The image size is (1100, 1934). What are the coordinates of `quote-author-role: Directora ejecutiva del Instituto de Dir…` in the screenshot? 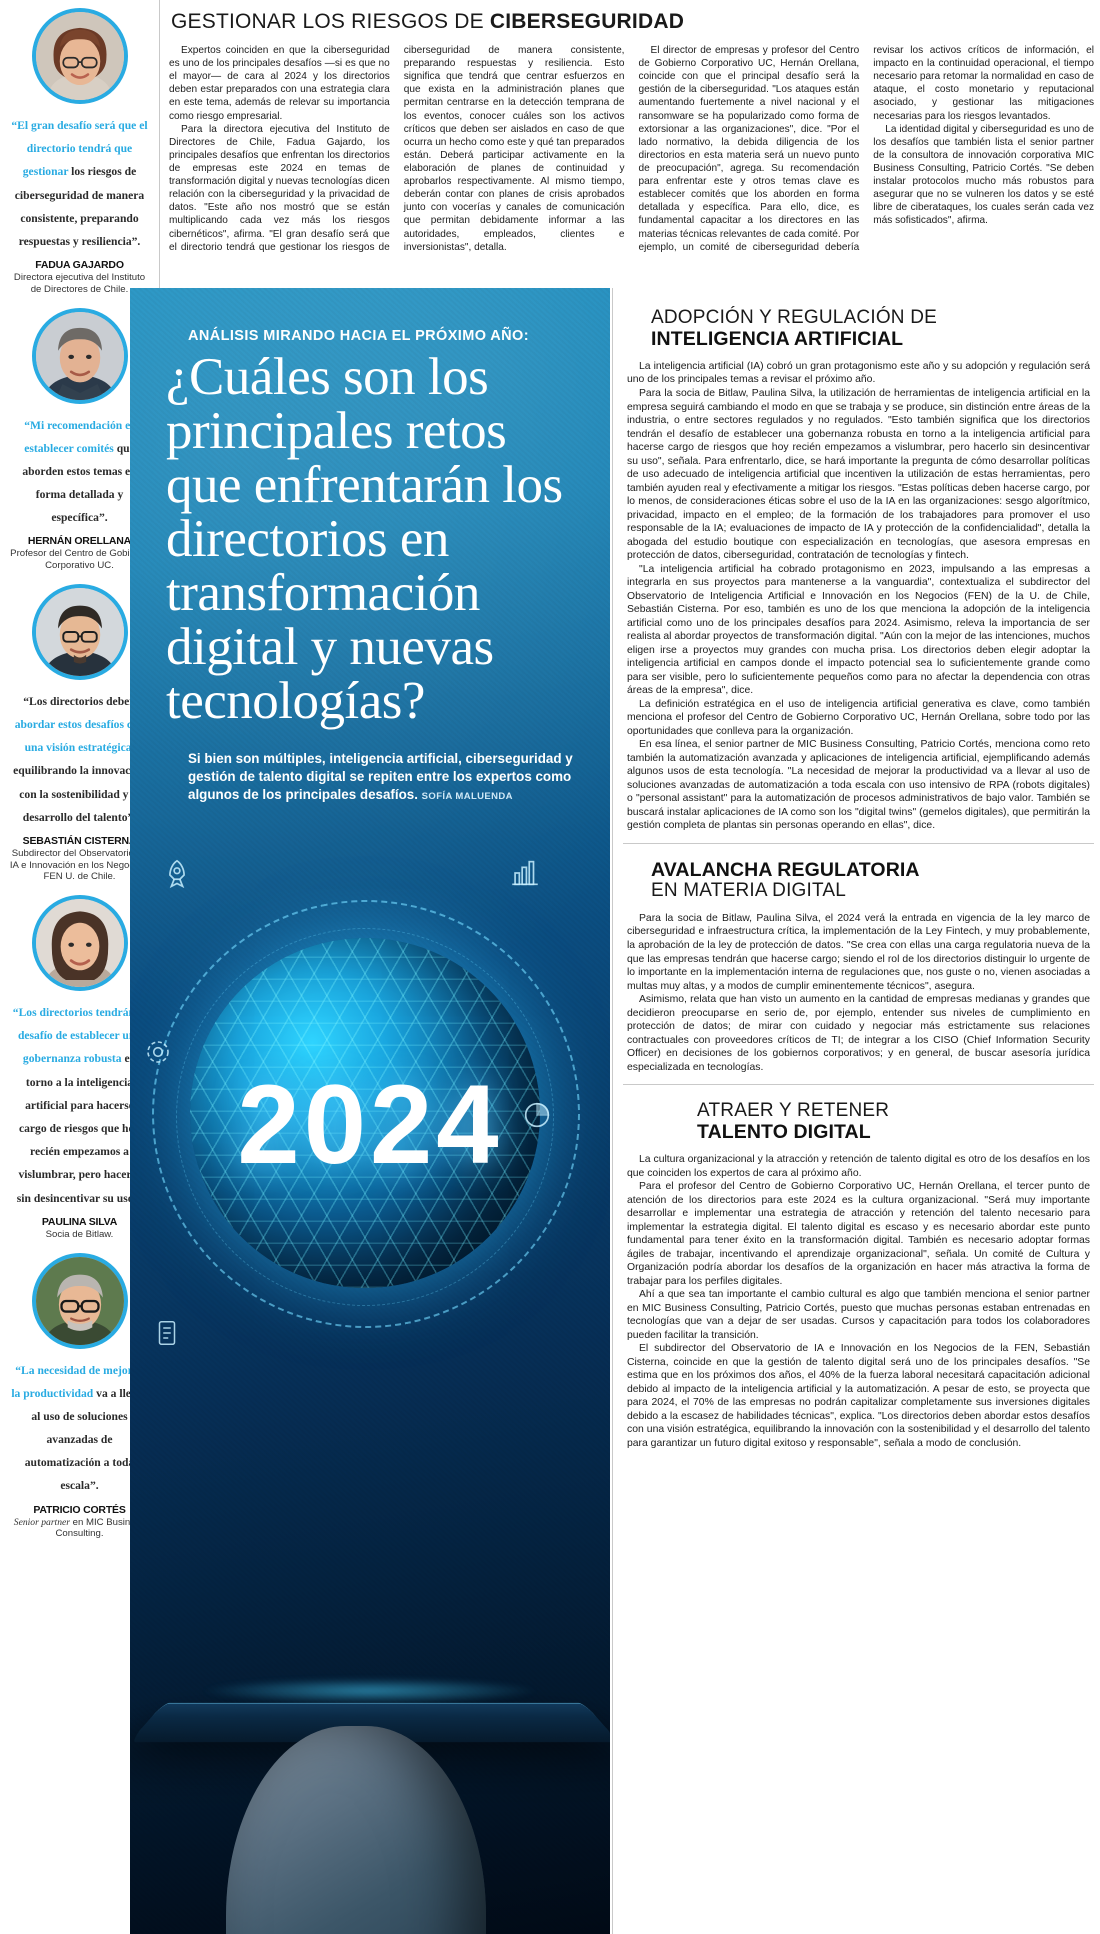 It's located at (79, 283).